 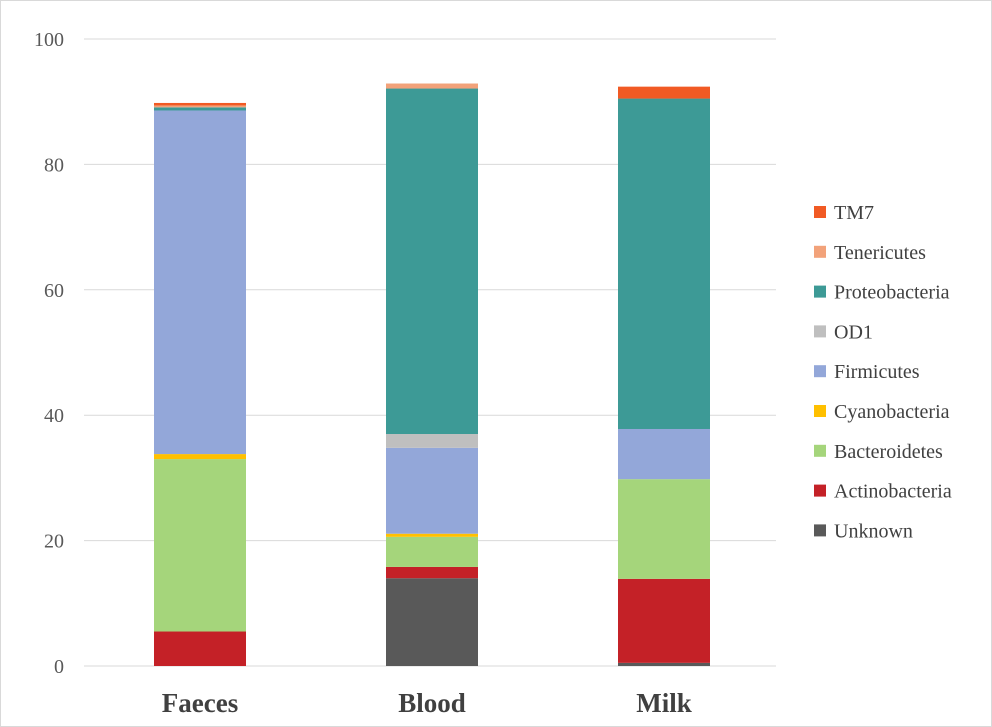 I want to click on y-tick-label: 100, so click(x=49, y=40).